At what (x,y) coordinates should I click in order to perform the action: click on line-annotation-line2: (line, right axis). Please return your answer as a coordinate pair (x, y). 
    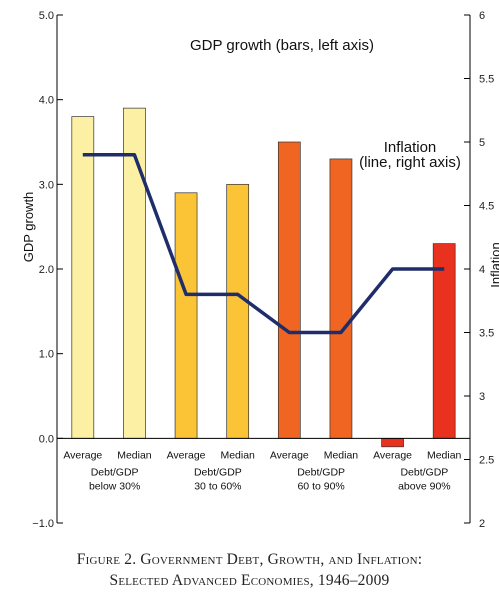
    Looking at the image, I should click on (410, 162).